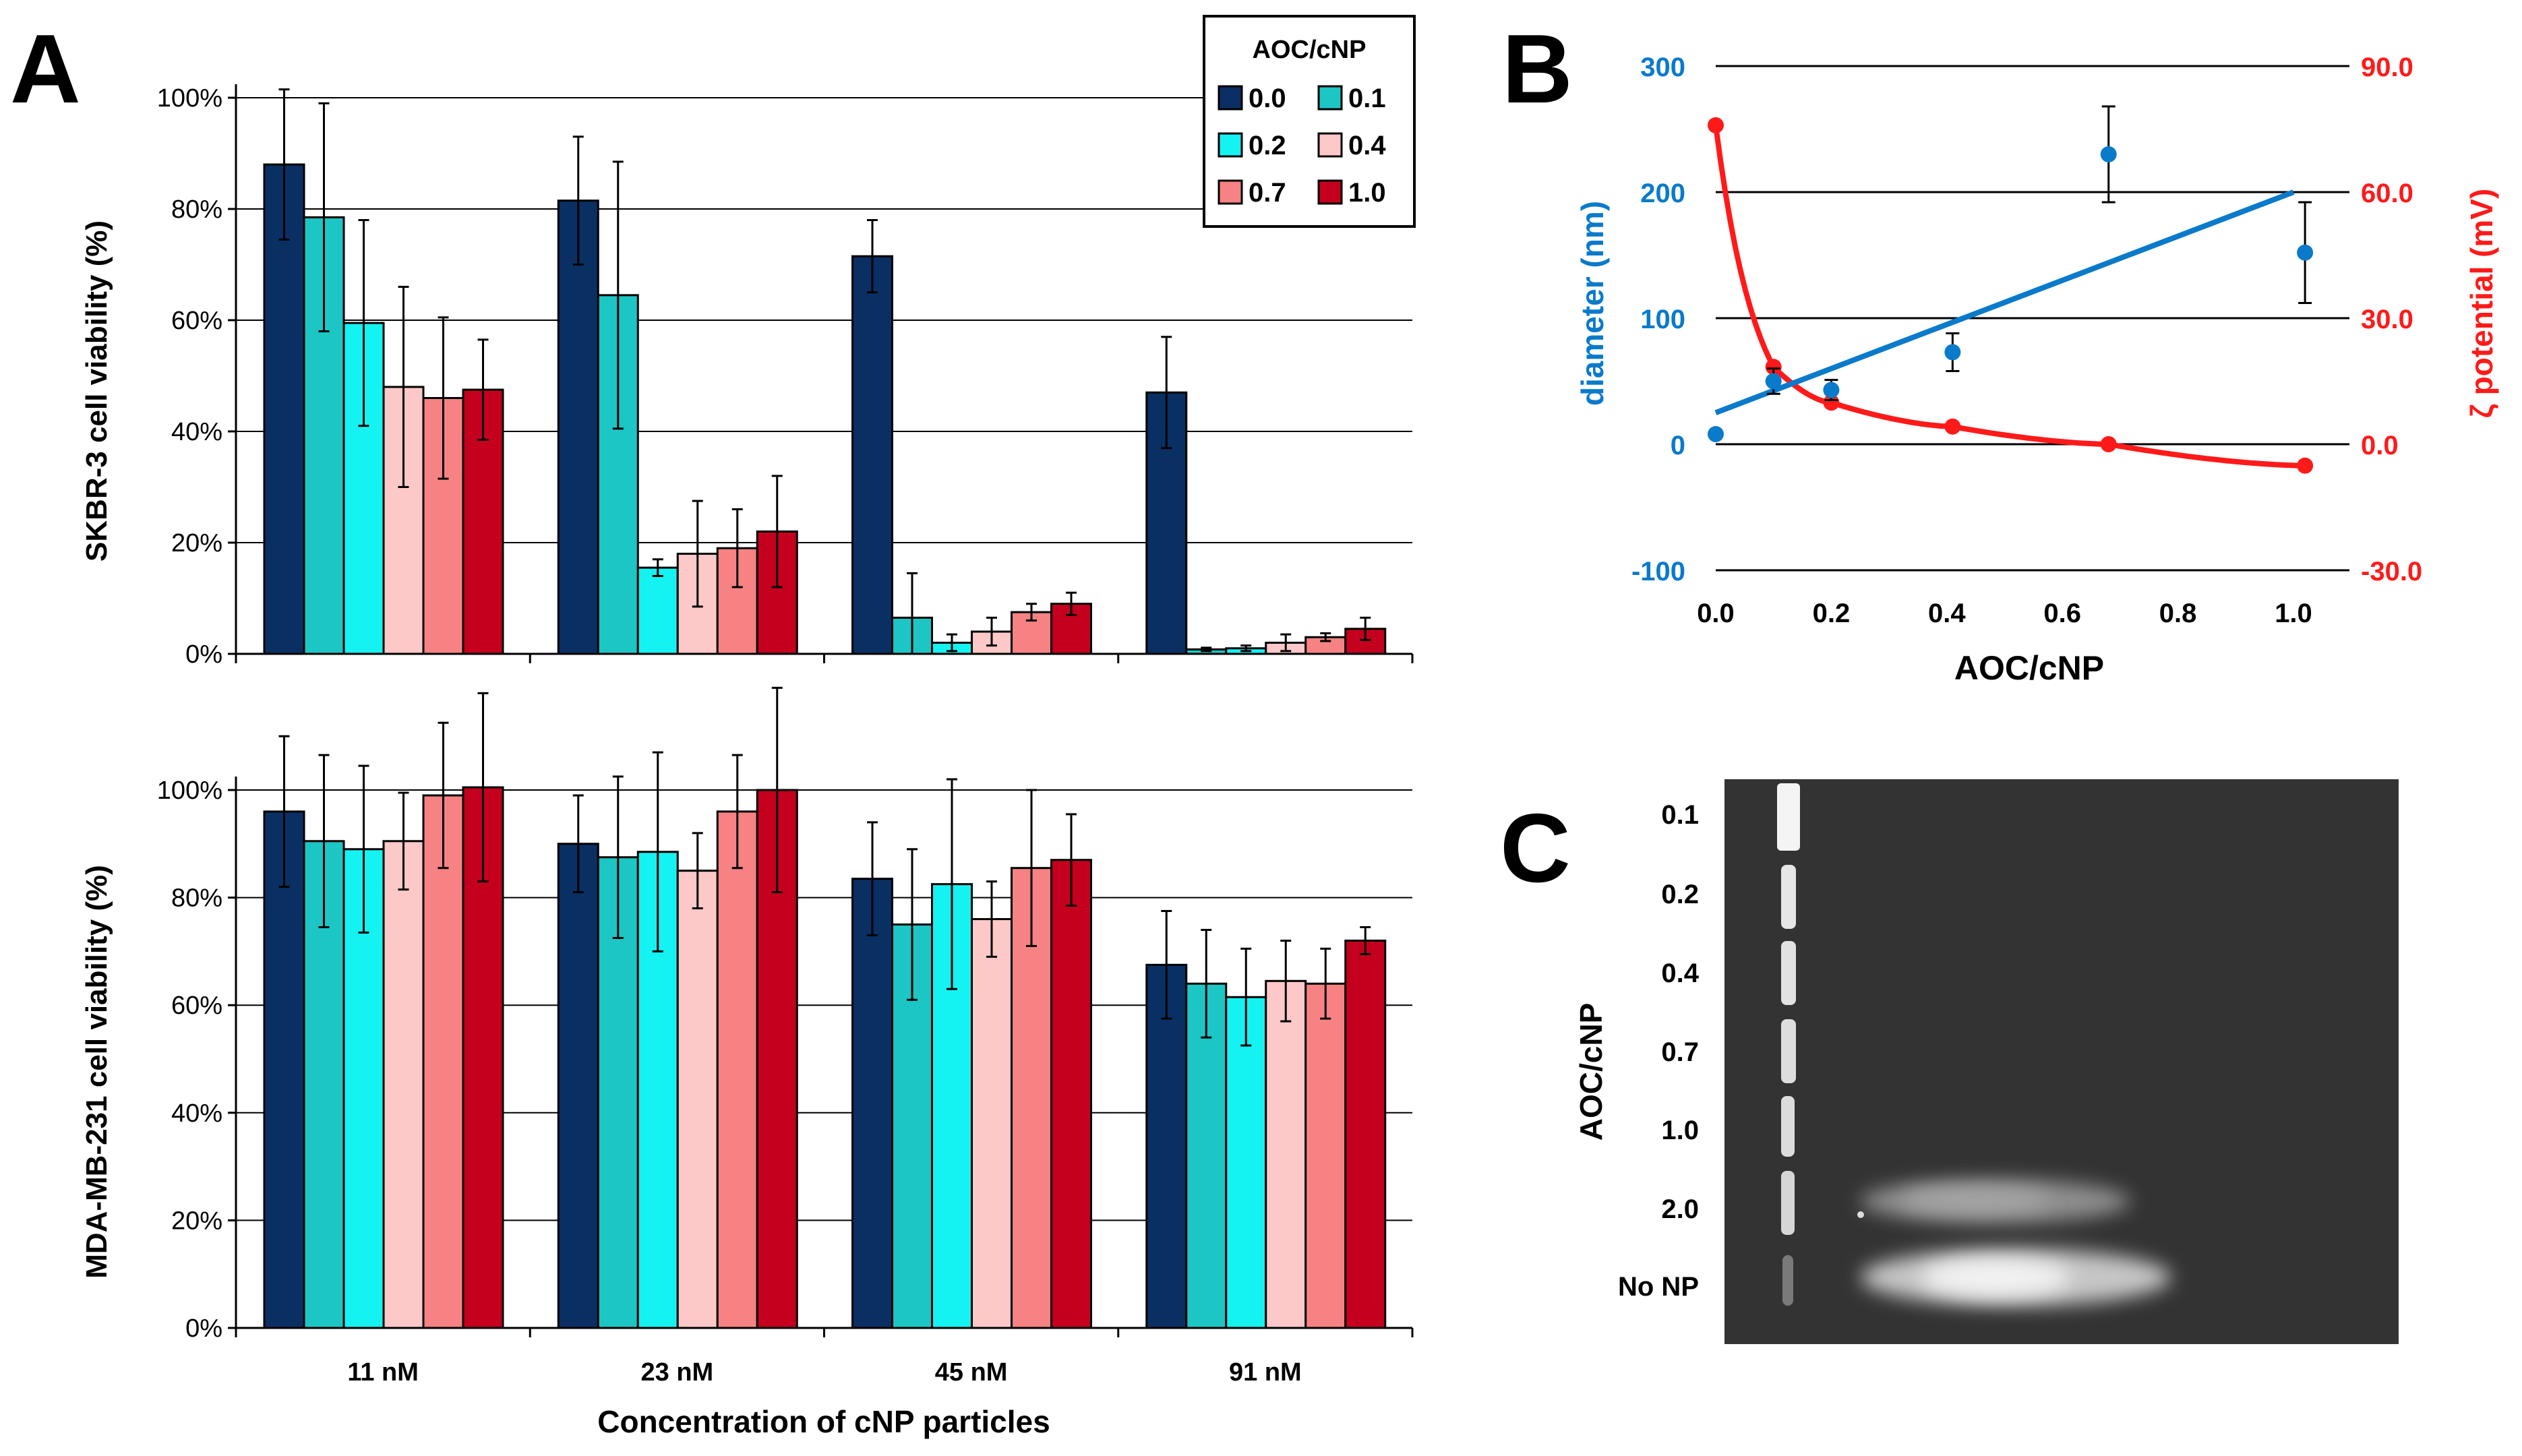 This screenshot has height=1456, width=2522. Describe the element at coordinates (2482, 304) in the screenshot. I see `b-right-axis-title: ζ potential (mV)` at that location.